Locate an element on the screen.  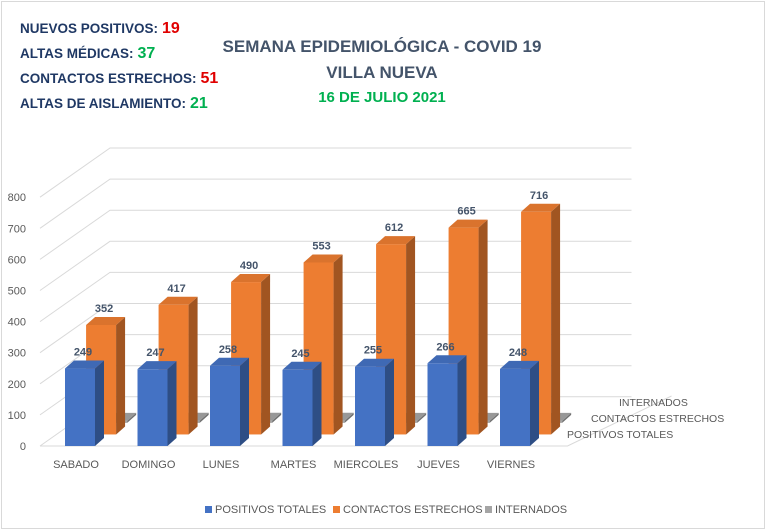
stat-label: ALTAS DE AISLAMIENTO: is located at coordinates (103, 103).